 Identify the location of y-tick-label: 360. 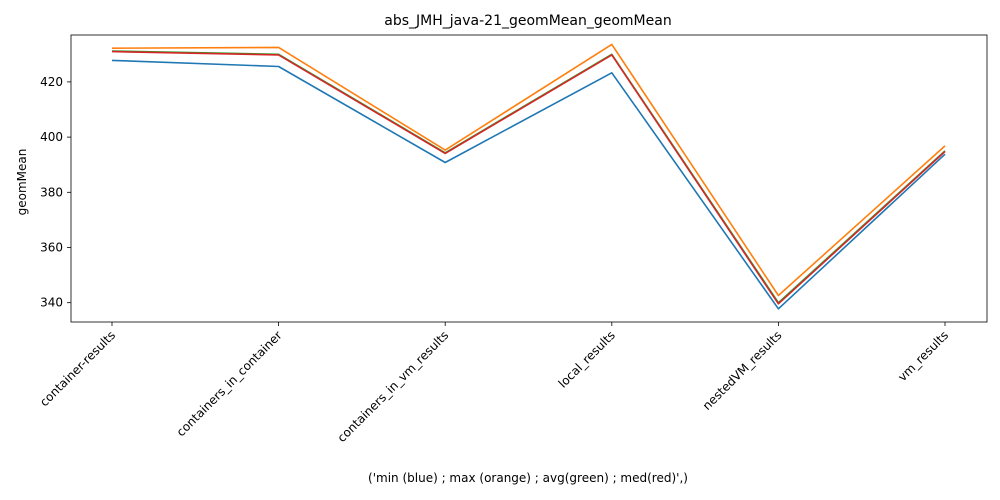
(51, 247).